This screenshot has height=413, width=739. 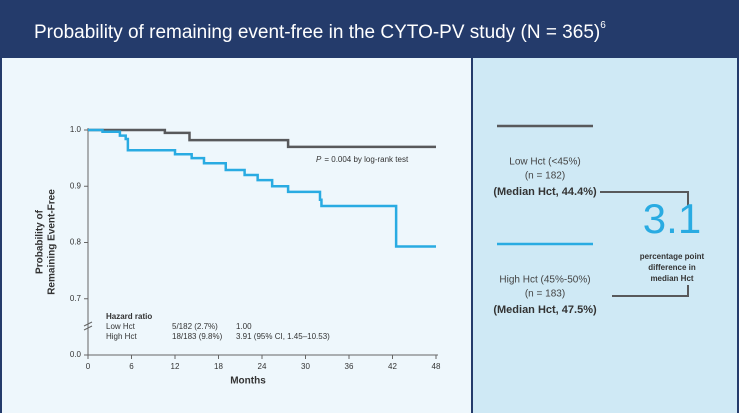 I want to click on y-tick-label: 1.0, so click(x=76, y=129).